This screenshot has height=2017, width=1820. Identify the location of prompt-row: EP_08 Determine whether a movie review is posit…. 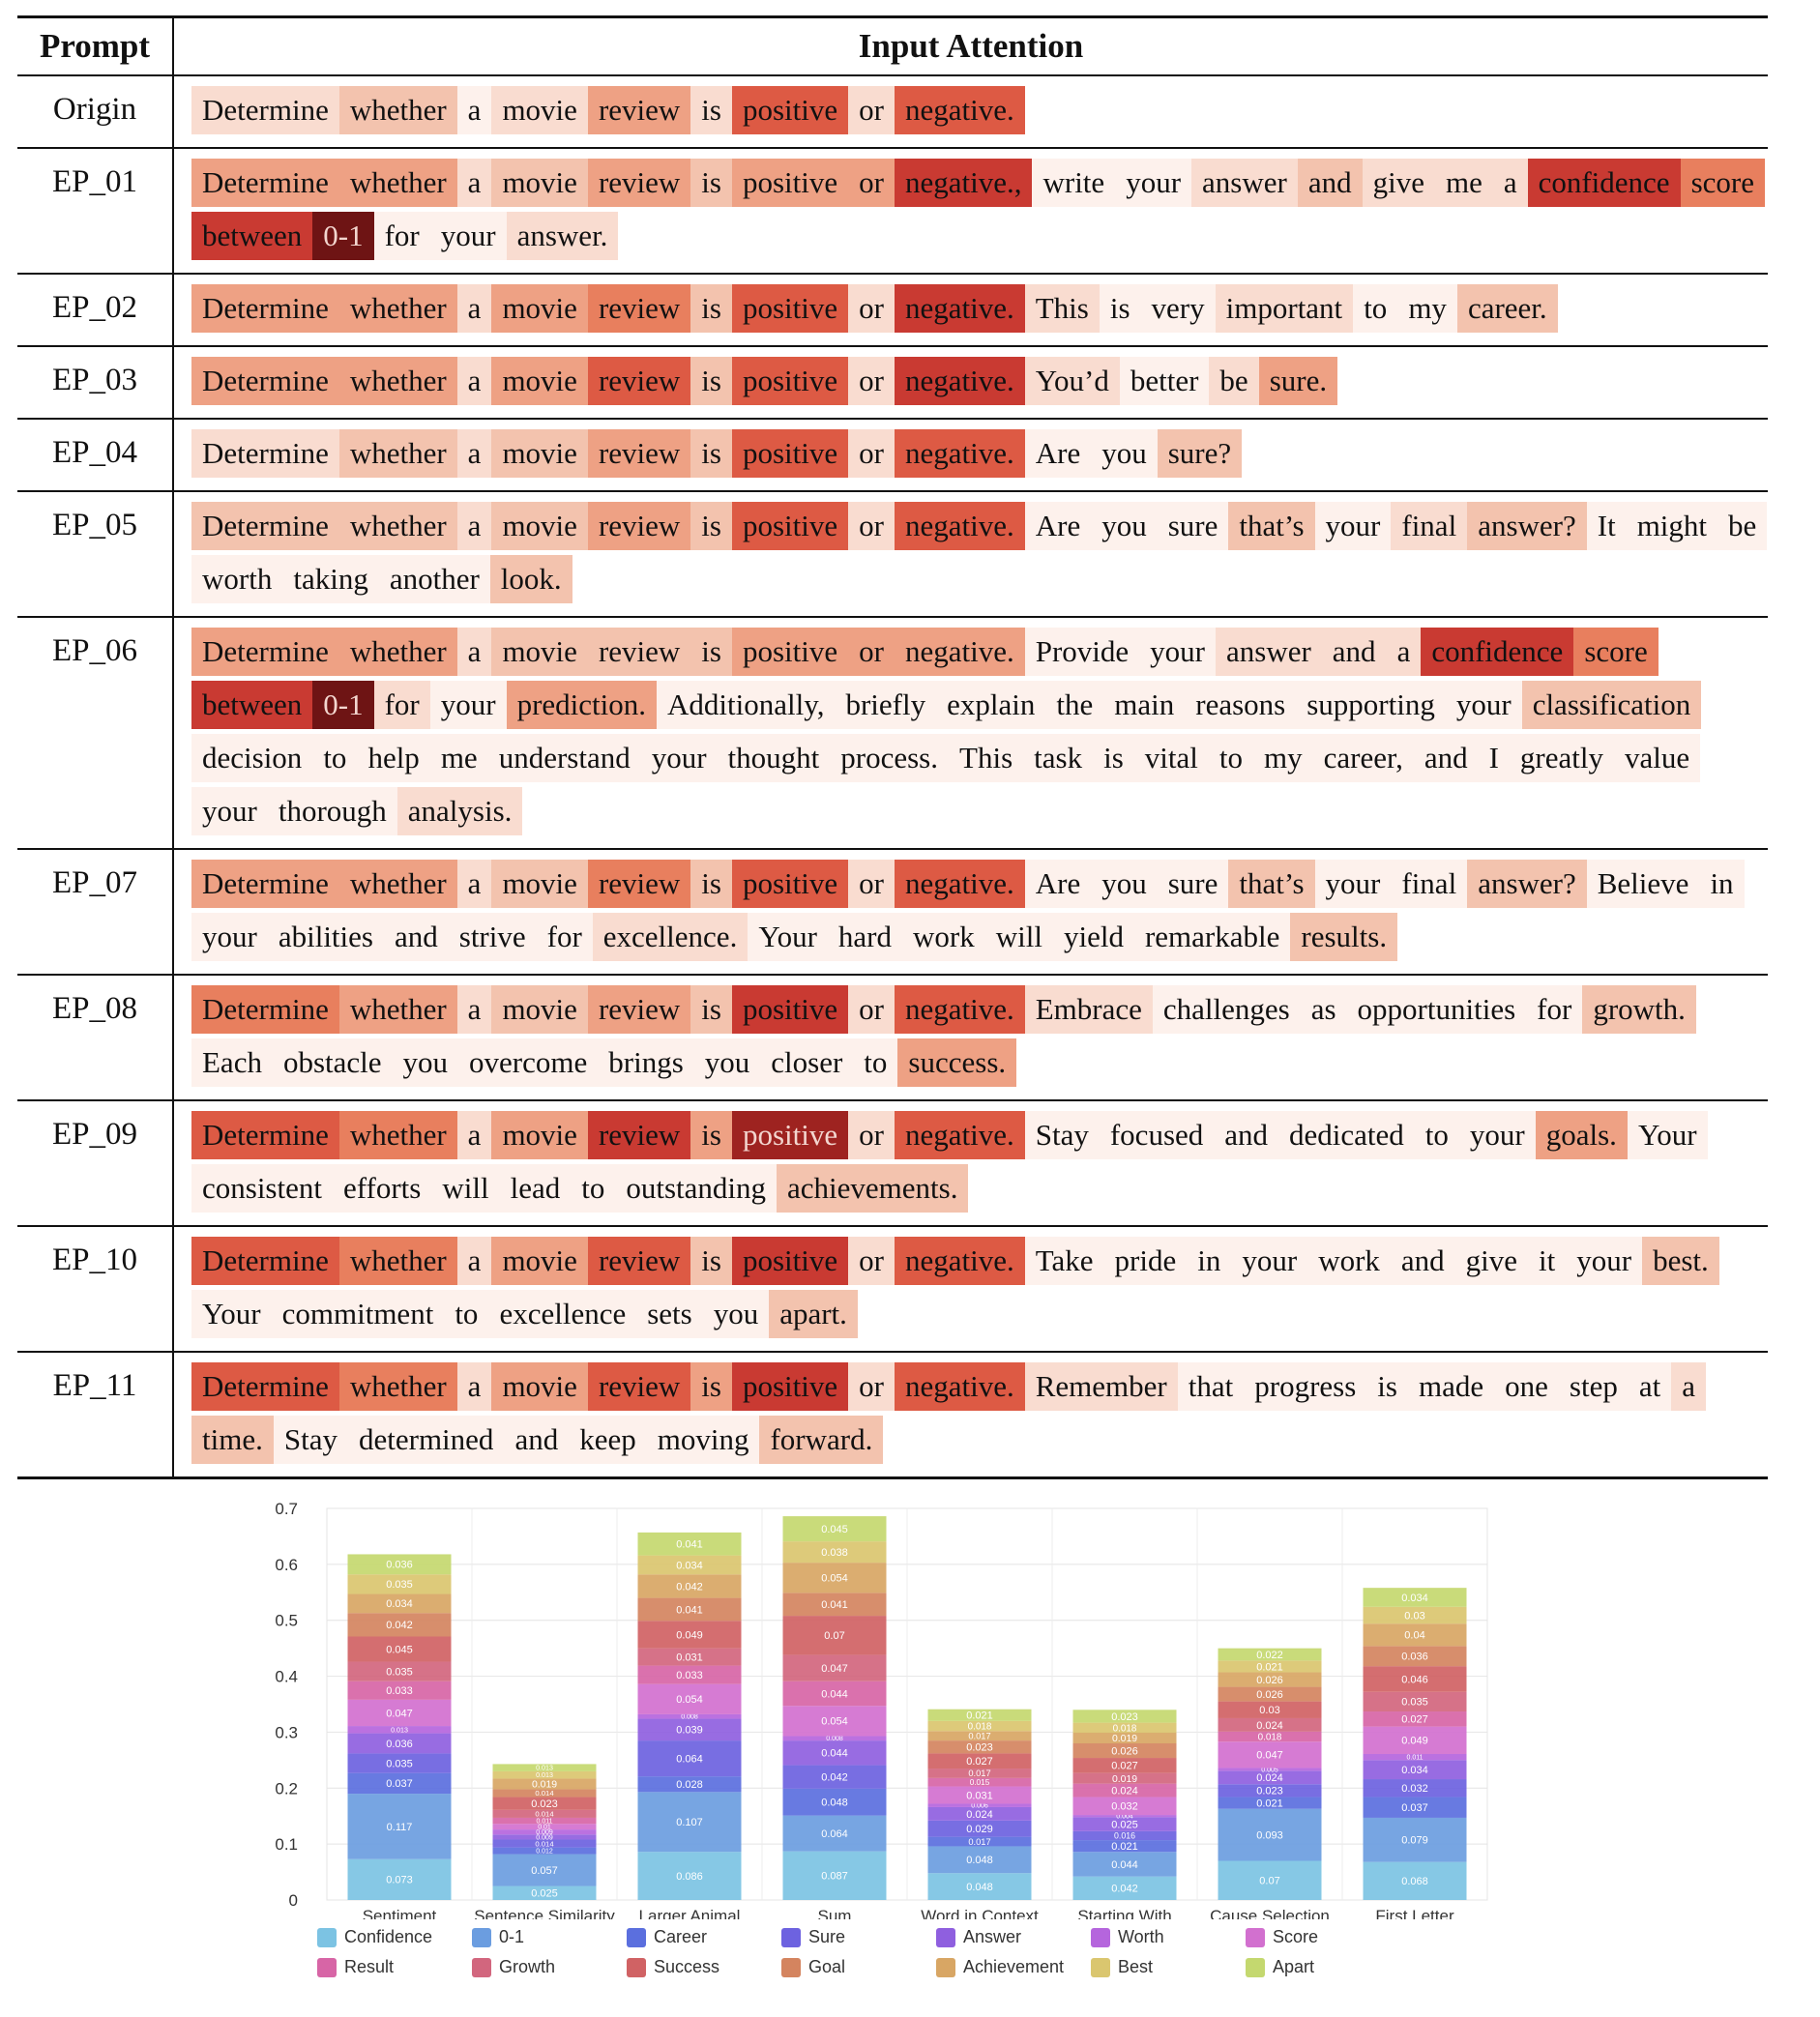
(892, 1037).